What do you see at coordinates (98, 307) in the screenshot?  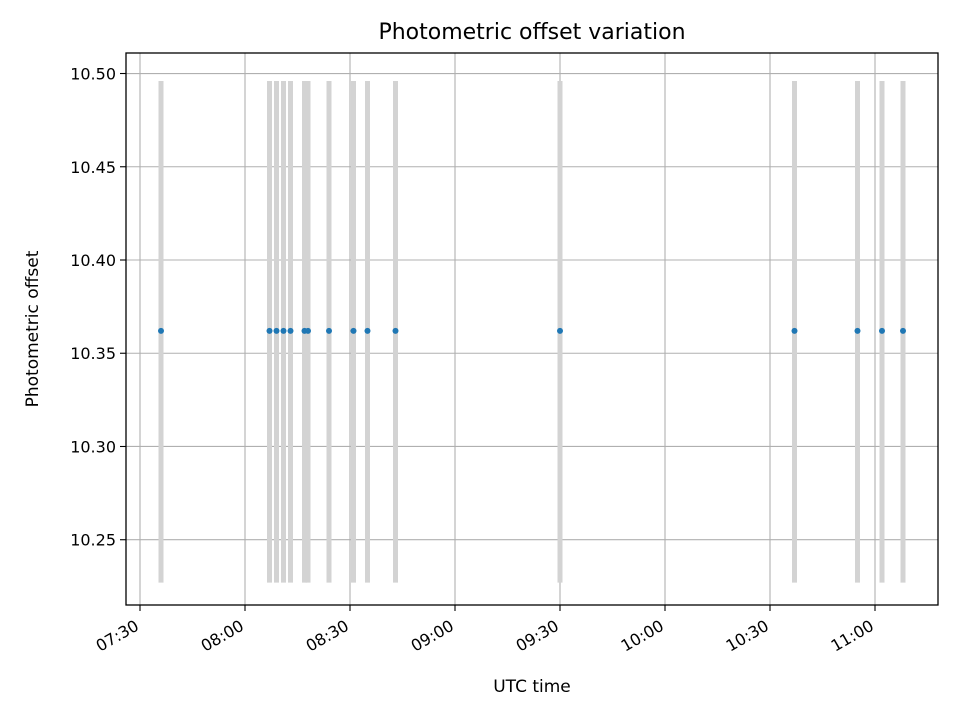 I see `y-axis: 10.25 10.30 10.35 10.40 10.45 10.50` at bounding box center [98, 307].